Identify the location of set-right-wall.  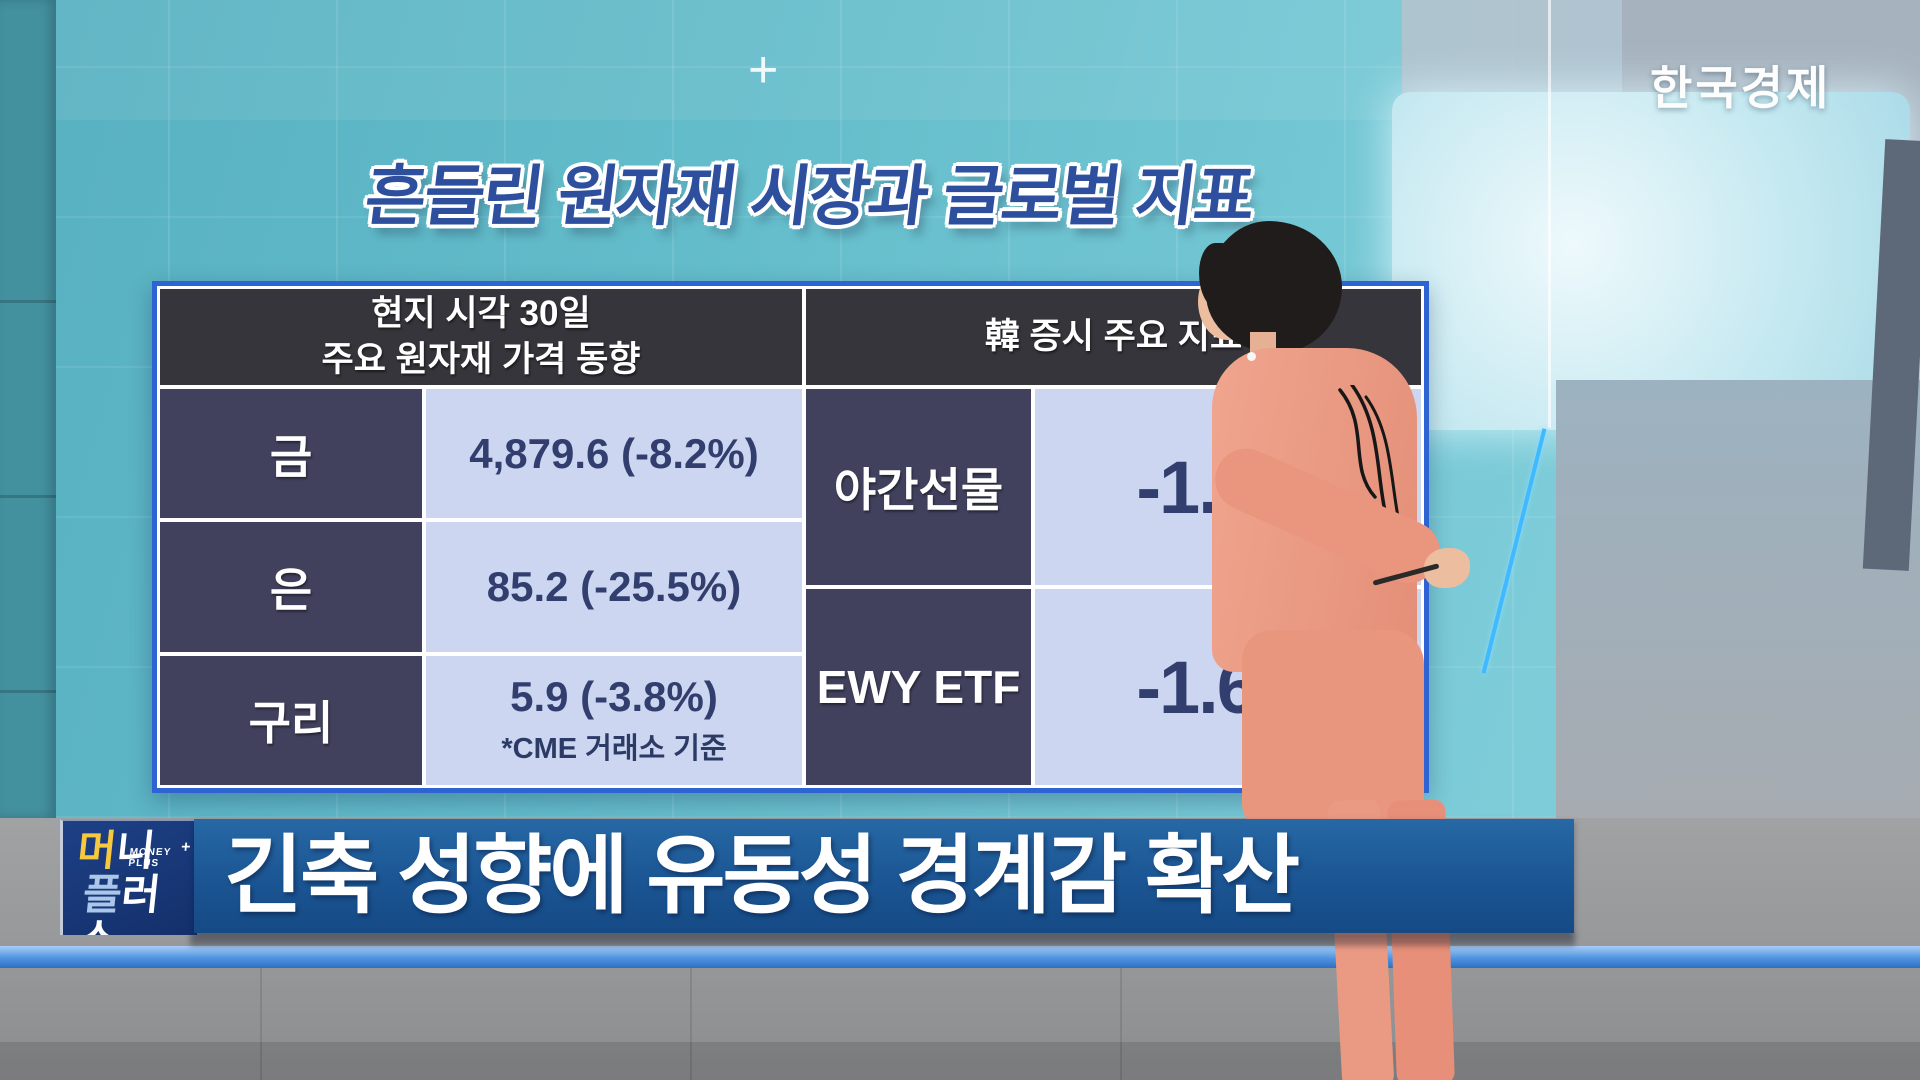
(1738, 600).